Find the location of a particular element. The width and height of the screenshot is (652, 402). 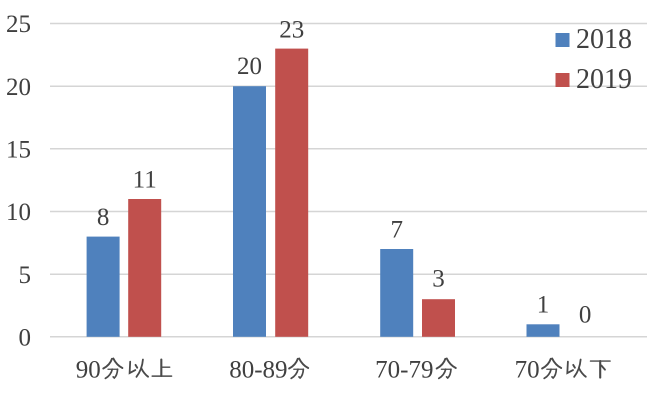

svg-text: 90 is located at coordinates (88, 370).